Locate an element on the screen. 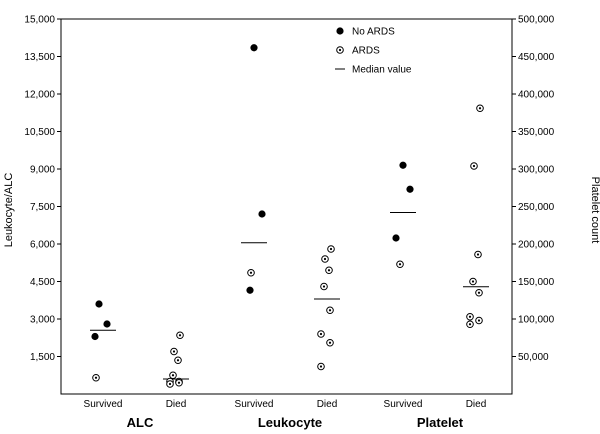  left-tick-label: 4,500 is located at coordinates (42, 282).